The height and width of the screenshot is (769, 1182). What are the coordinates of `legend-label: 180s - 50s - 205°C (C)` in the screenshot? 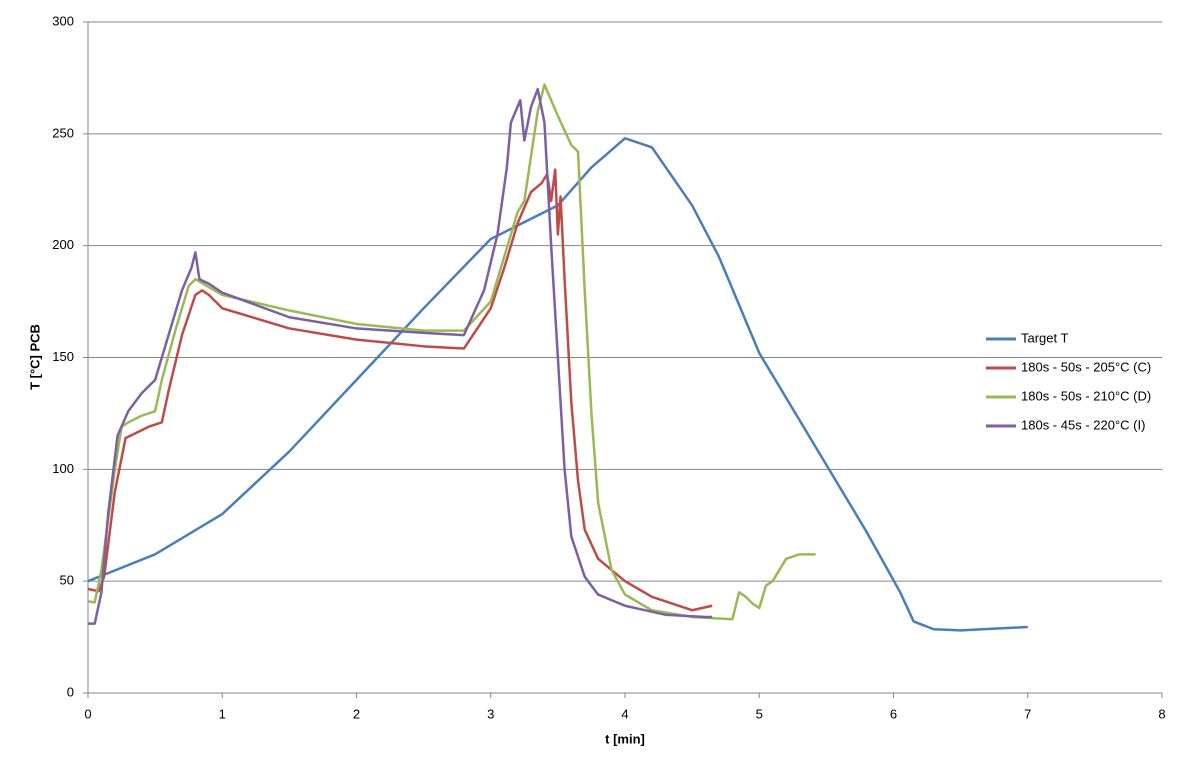 It's located at (1086, 366).